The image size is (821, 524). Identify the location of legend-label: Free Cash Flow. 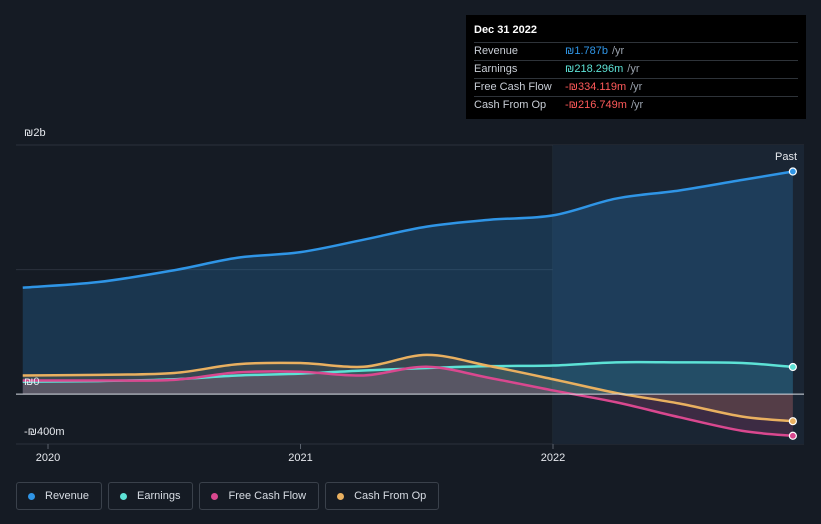
(267, 496).